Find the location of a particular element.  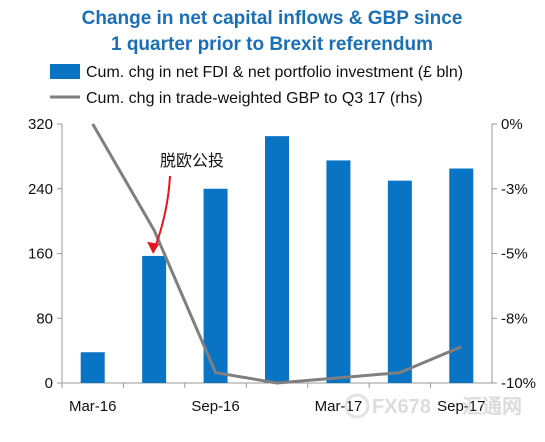

right-tick-label: -5% is located at coordinates (514, 254).